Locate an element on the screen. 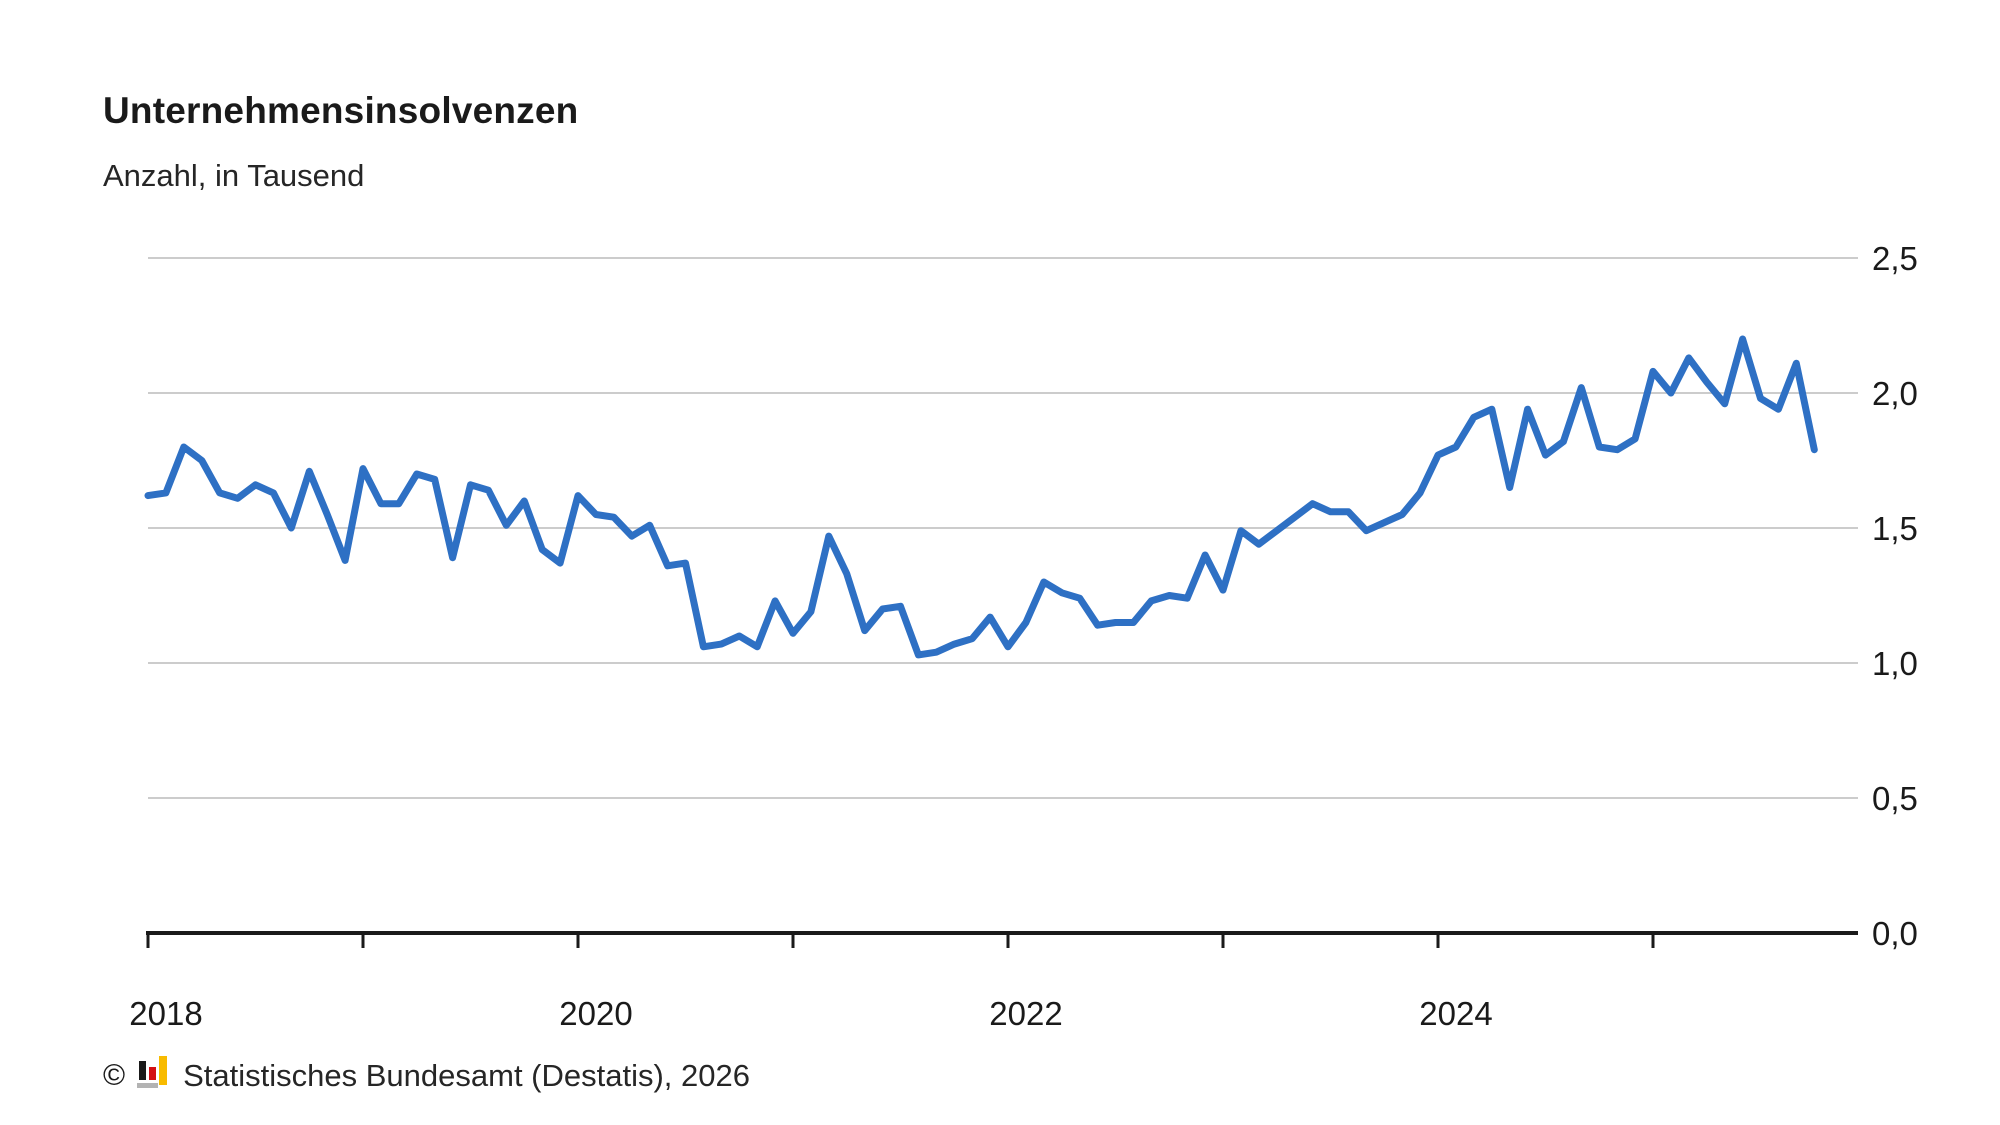 The height and width of the screenshot is (1125, 2000). x-tick-label: 2022 is located at coordinates (1025, 1013).